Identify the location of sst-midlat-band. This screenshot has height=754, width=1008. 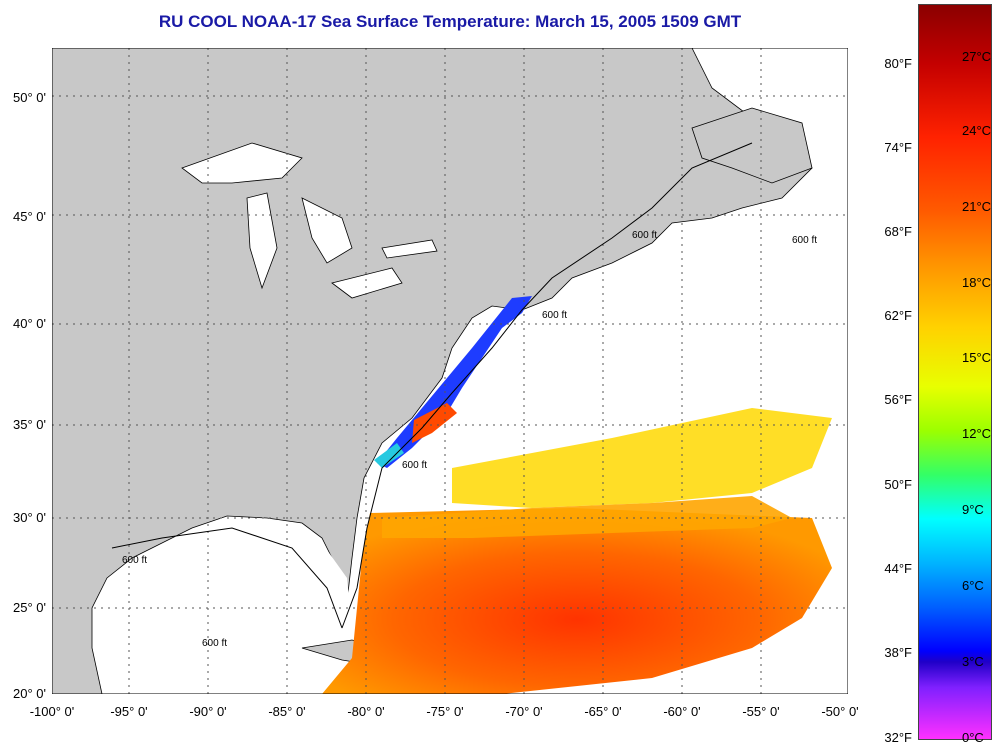
(642, 458).